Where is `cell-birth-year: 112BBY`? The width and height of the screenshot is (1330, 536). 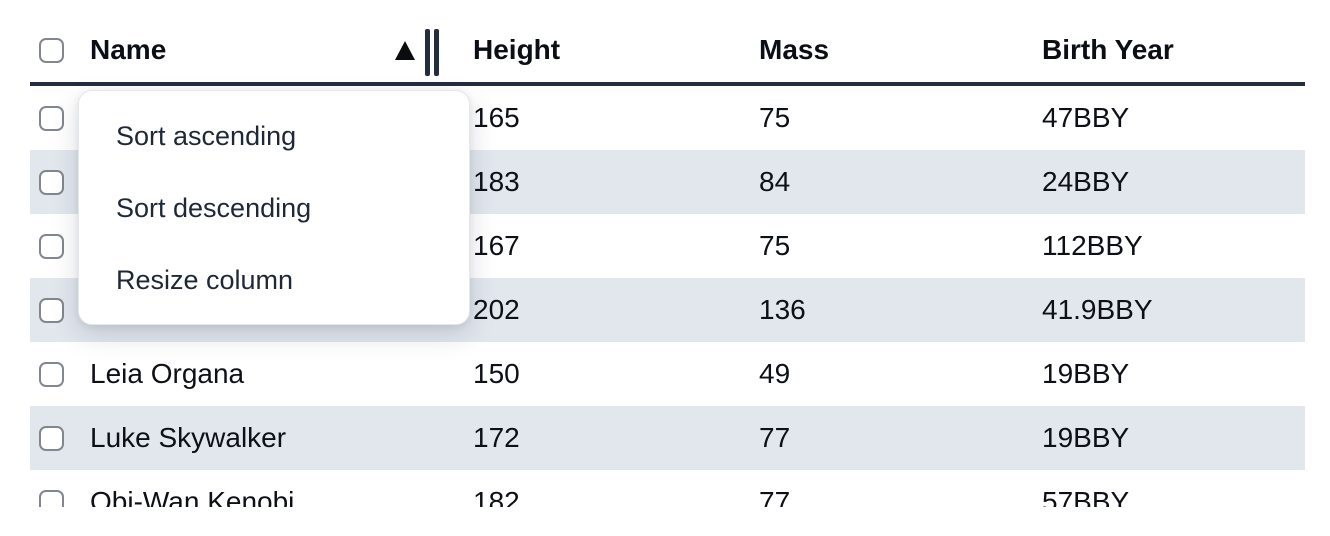 cell-birth-year: 112BBY is located at coordinates (1092, 245).